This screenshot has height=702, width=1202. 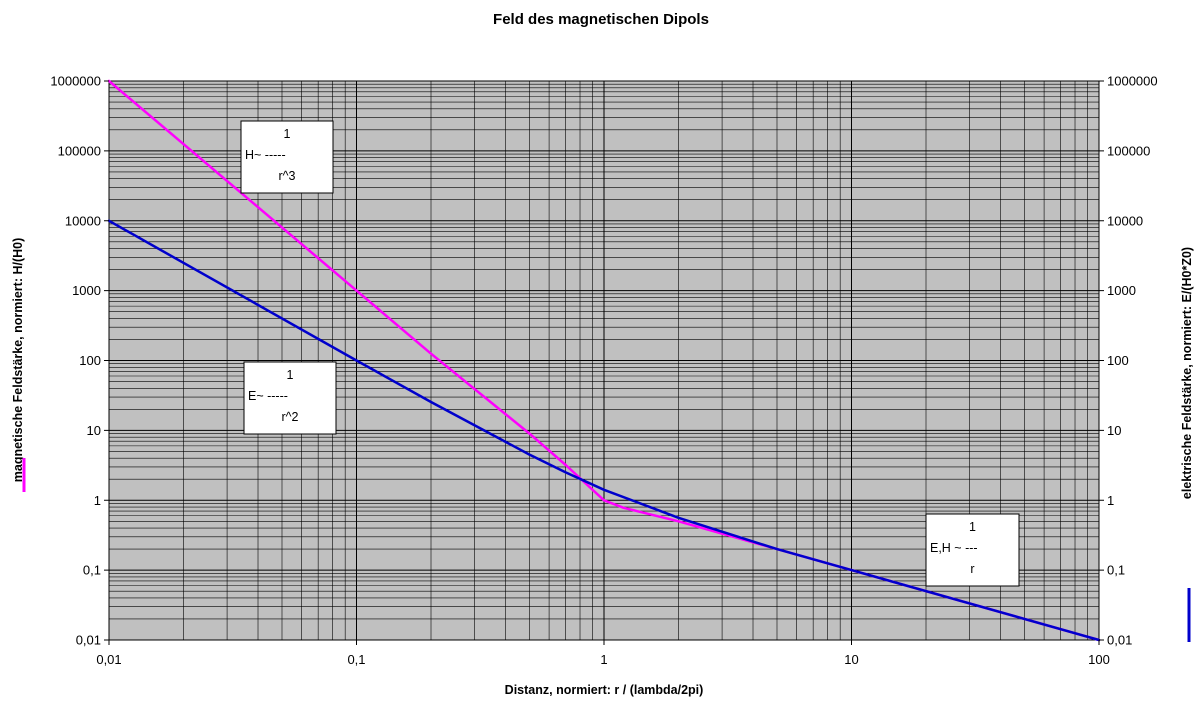 I want to click on annotation-text: r^2, so click(x=290, y=417).